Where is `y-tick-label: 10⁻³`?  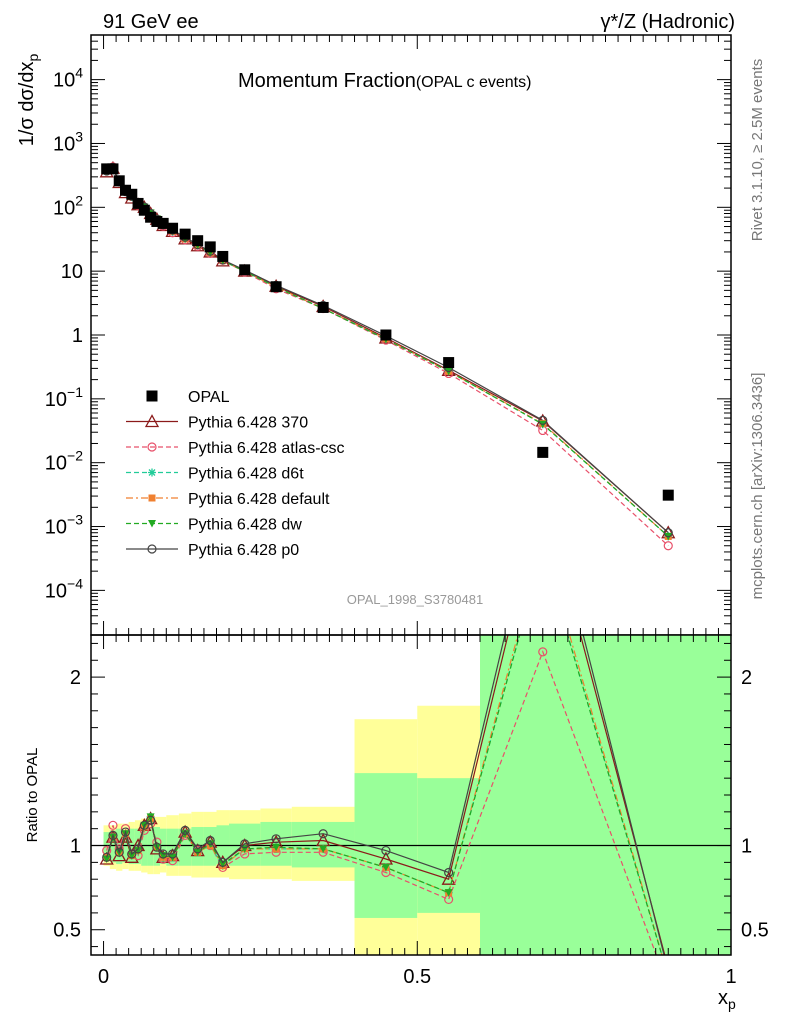 y-tick-label: 10⁻³ is located at coordinates (64, 525).